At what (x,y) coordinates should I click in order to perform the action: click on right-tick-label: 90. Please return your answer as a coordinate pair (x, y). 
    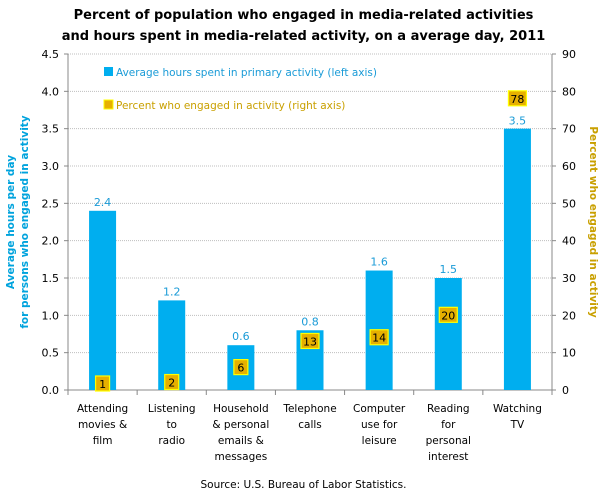
    Looking at the image, I should click on (569, 54).